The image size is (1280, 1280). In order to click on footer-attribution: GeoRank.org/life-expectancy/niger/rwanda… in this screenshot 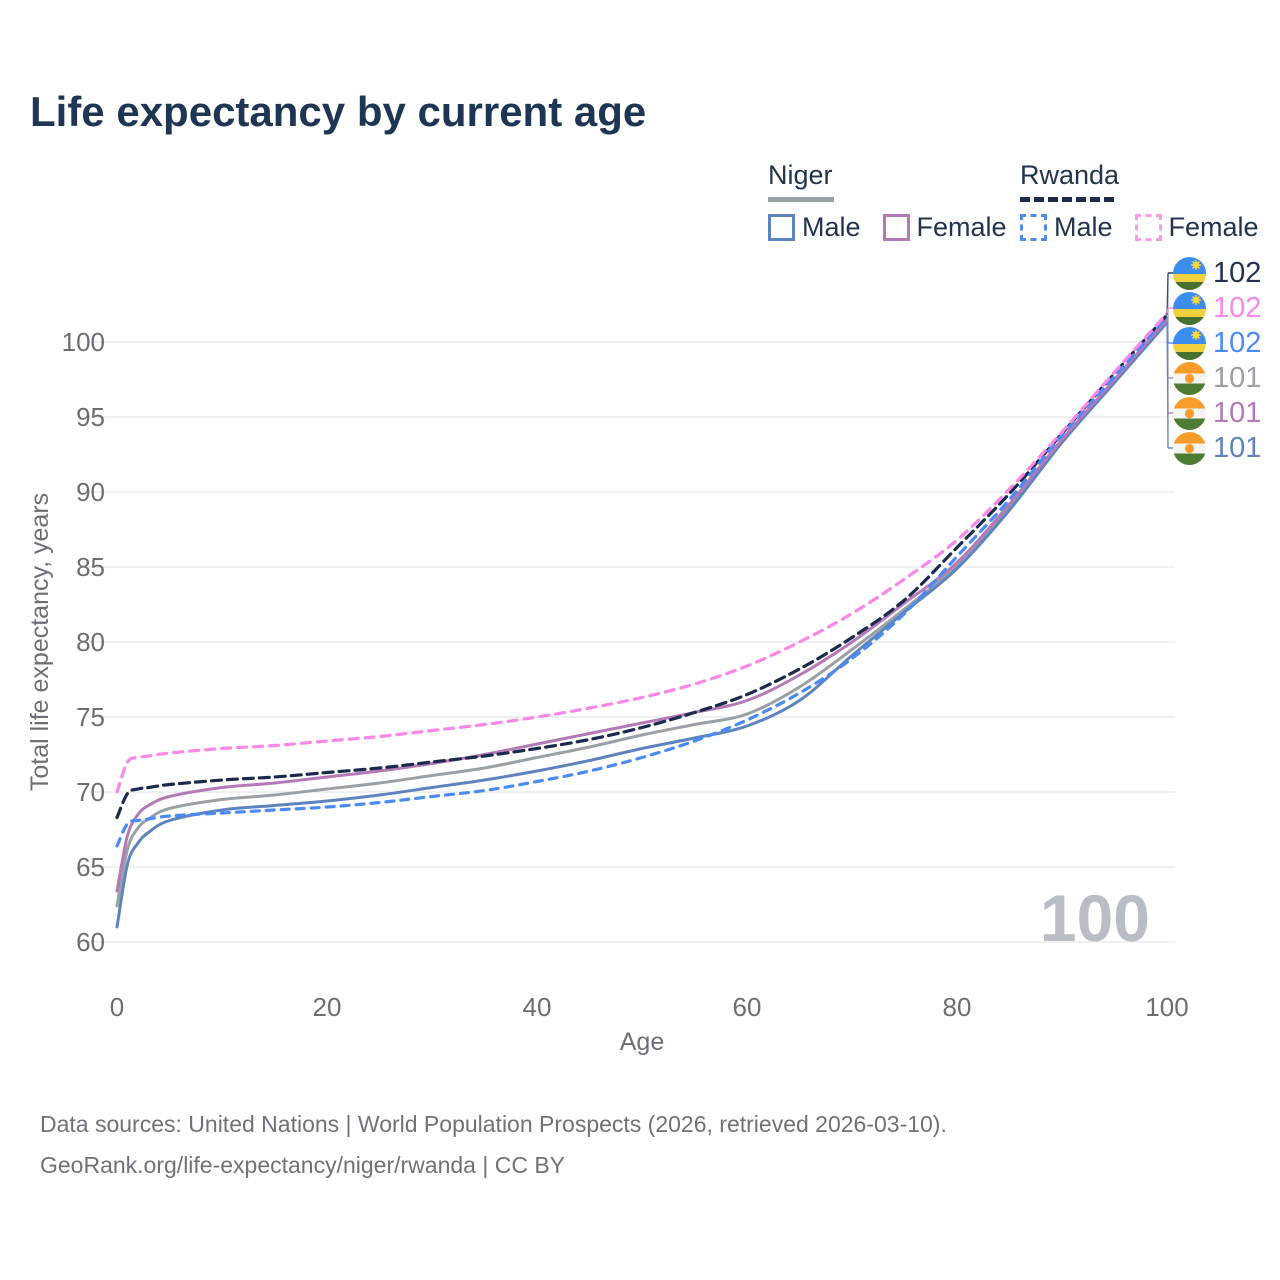, I will do `click(303, 1165)`.